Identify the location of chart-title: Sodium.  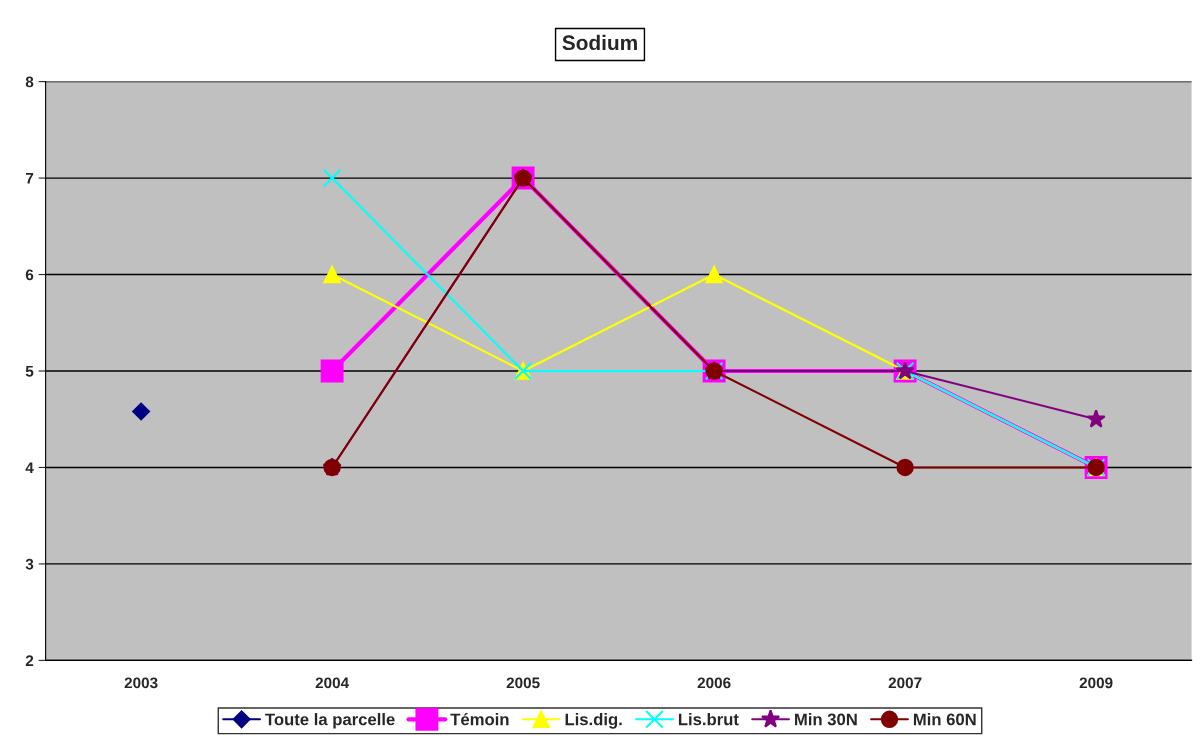
(599, 42).